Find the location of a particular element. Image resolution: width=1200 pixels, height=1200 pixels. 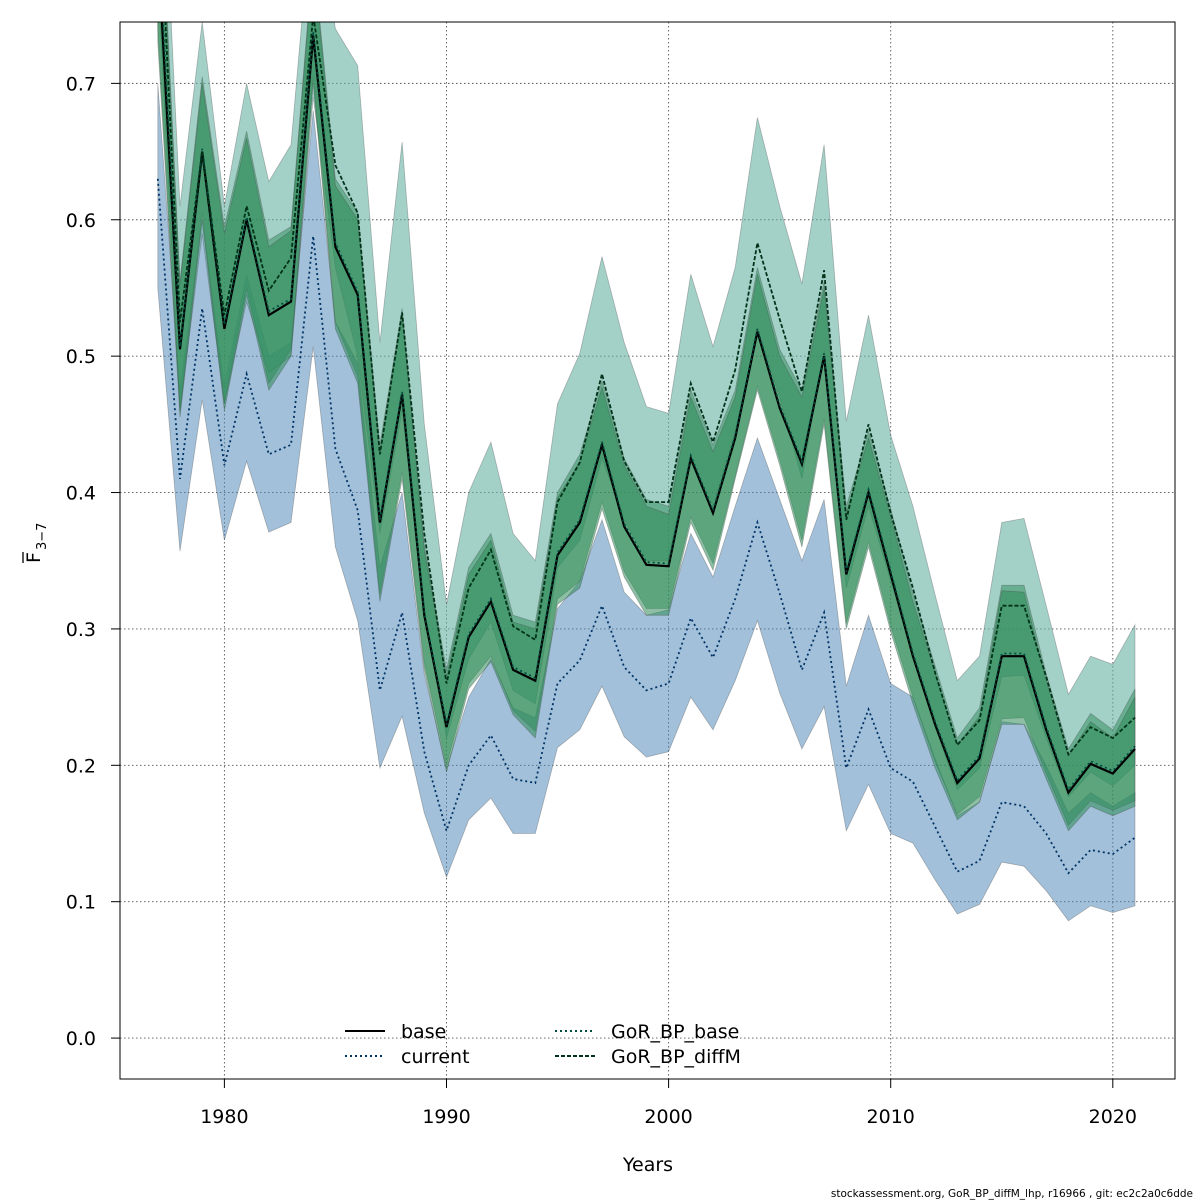

y-axis-title-subscript: 3−7 is located at coordinates (42, 536).